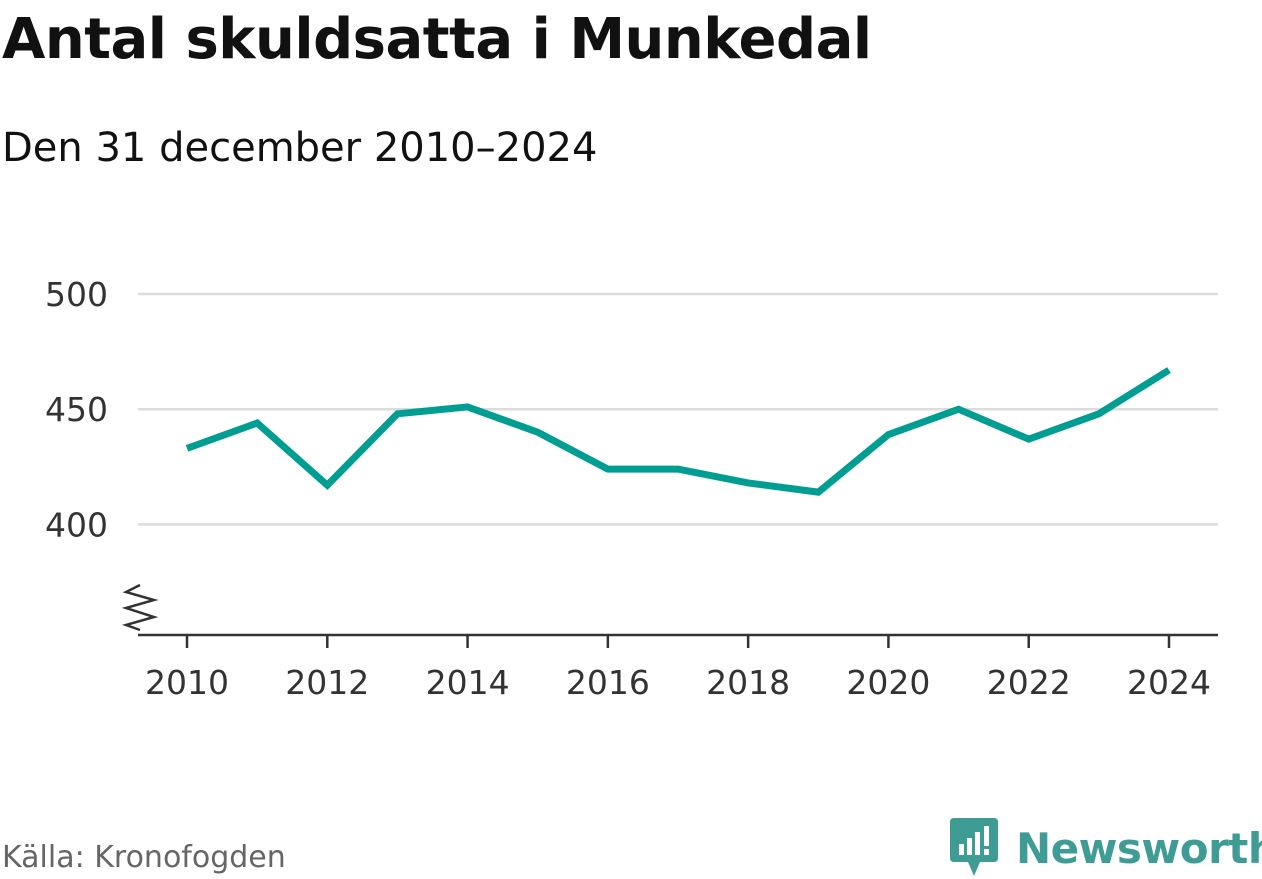 Image resolution: width=1262 pixels, height=879 pixels. What do you see at coordinates (140, 607) in the screenshot?
I see `axis-break-icon` at bounding box center [140, 607].